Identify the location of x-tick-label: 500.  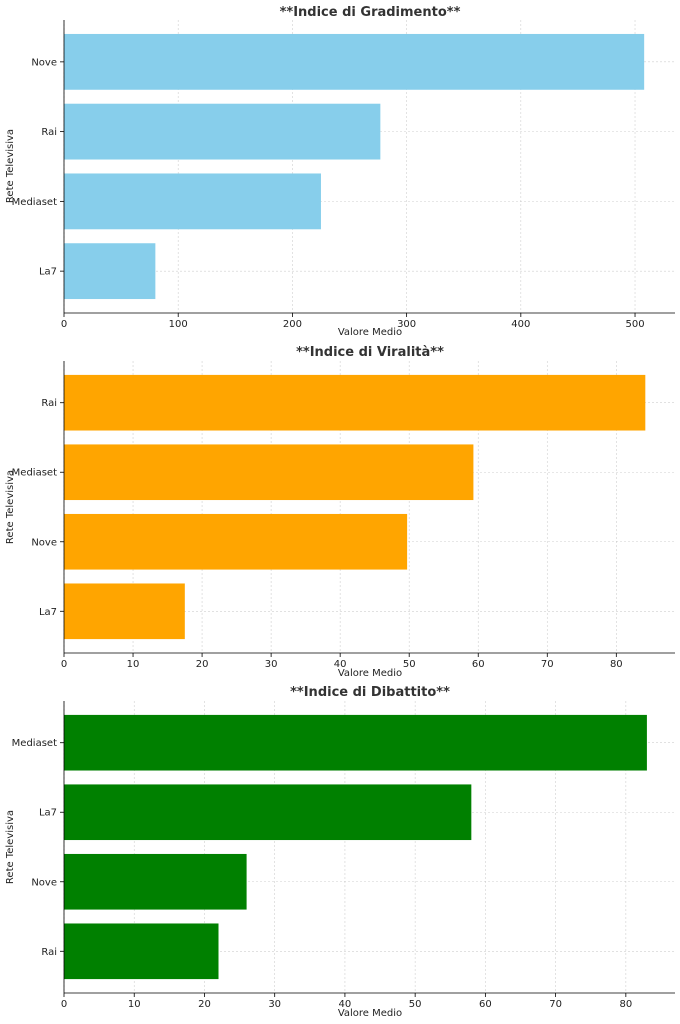
(634, 324).